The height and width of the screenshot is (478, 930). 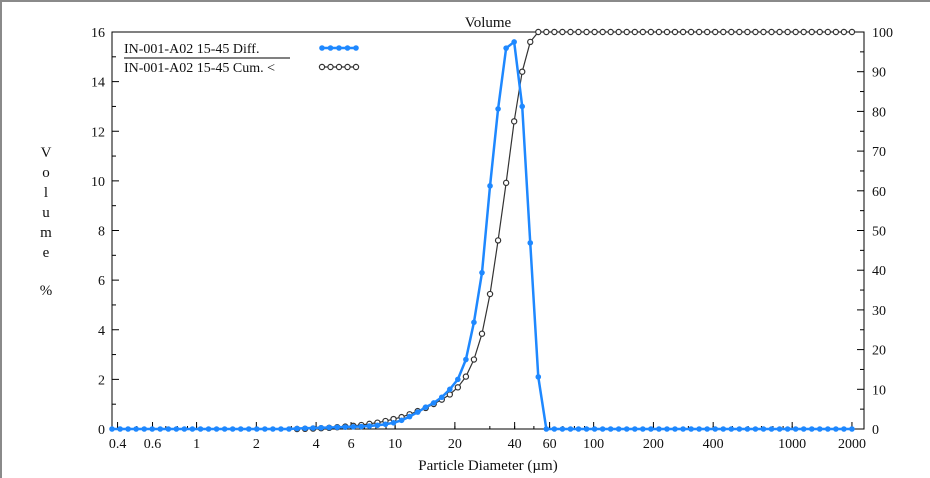 What do you see at coordinates (879, 112) in the screenshot?
I see `y-right-tick-label: 80` at bounding box center [879, 112].